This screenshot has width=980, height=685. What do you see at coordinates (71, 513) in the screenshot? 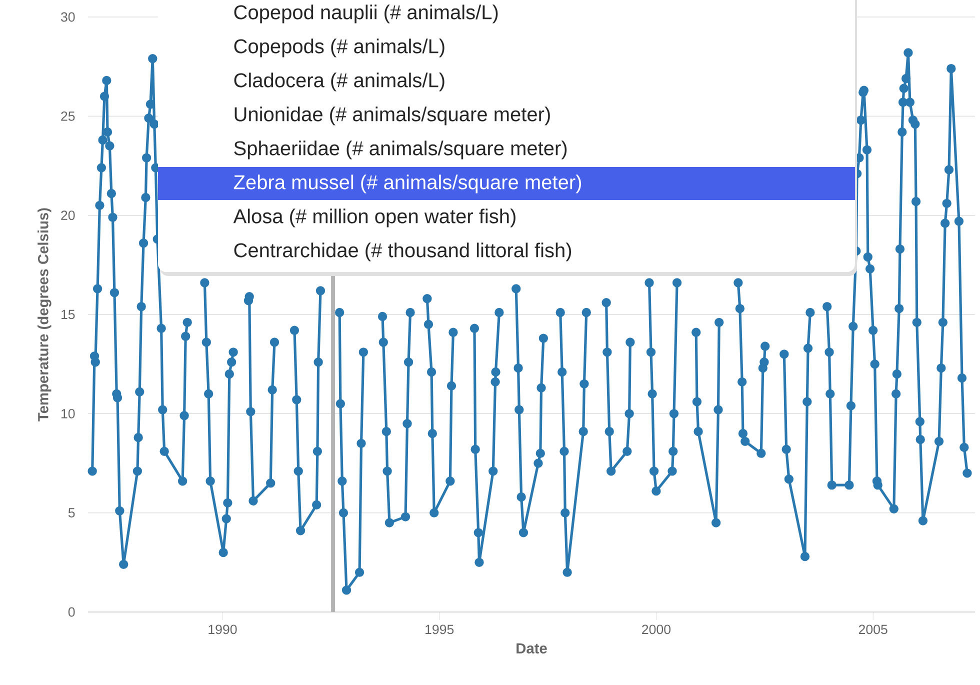
I see `y-tick-label: 5` at bounding box center [71, 513].